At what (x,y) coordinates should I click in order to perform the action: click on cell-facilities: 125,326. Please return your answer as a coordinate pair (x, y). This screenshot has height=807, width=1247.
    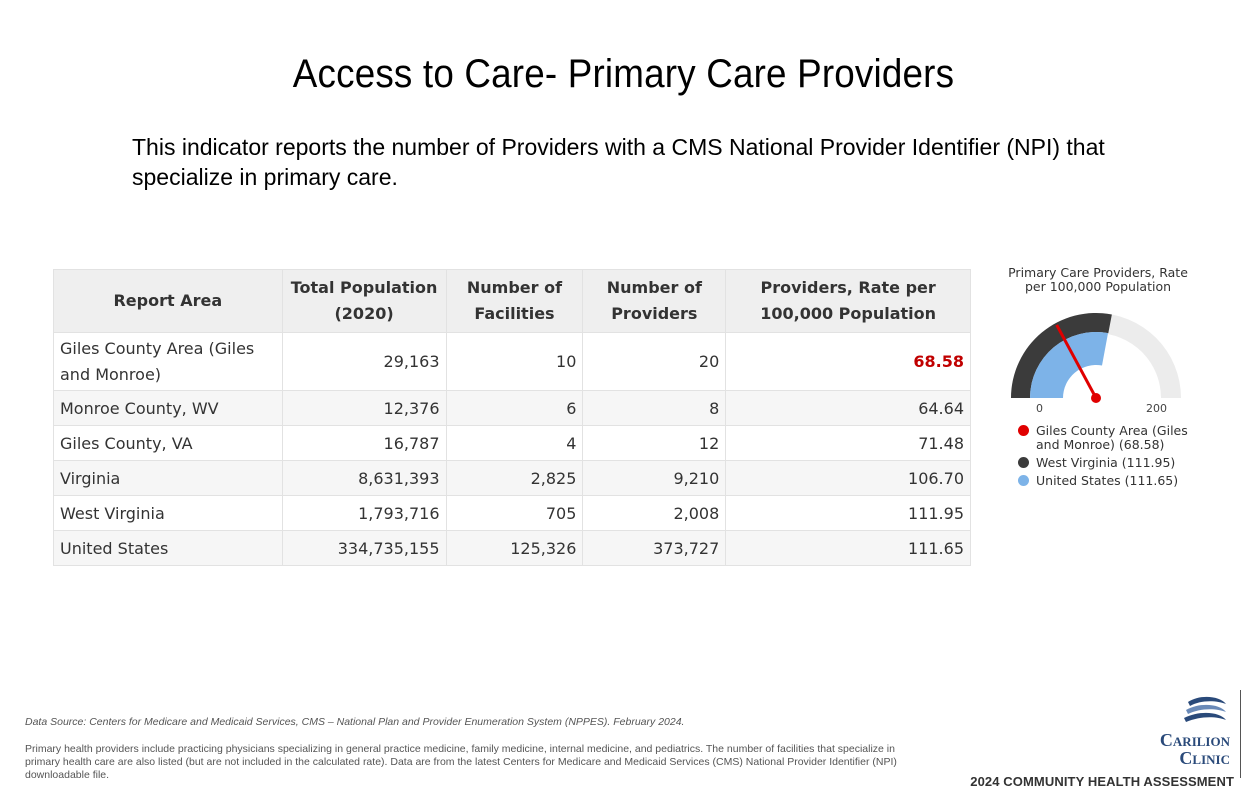
    Looking at the image, I should click on (514, 548).